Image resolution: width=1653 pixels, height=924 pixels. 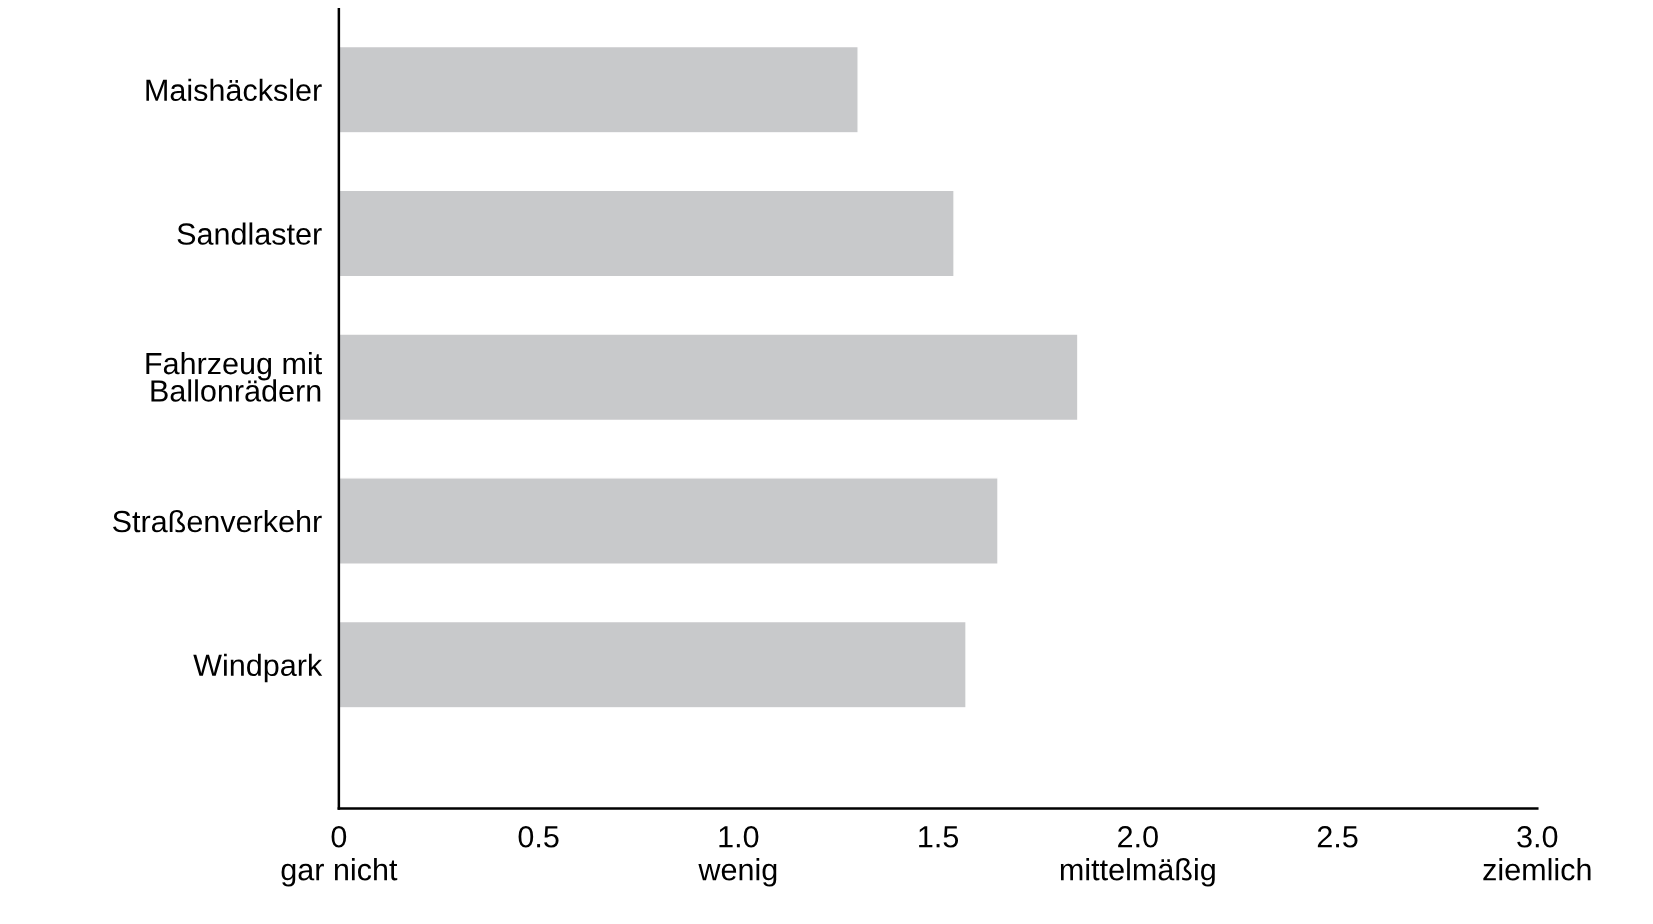 What do you see at coordinates (234, 376) in the screenshot?
I see `y-tick-label: Fahrzeug mit Ballonrädern` at bounding box center [234, 376].